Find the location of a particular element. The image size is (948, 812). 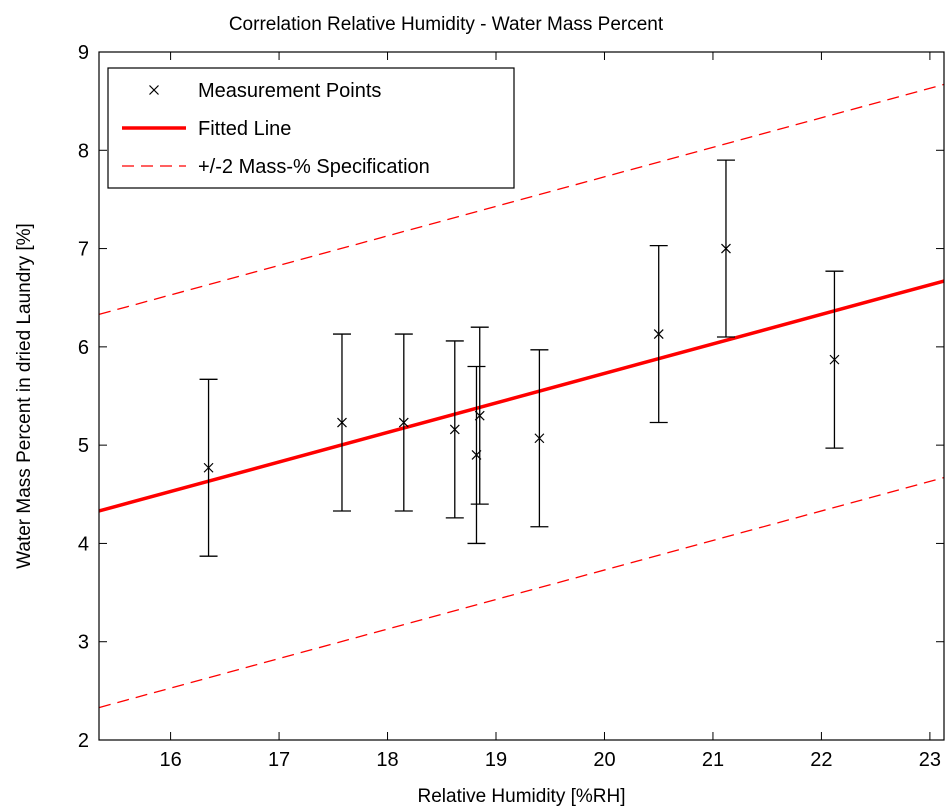

x-axis-label: Relative Humidity [%RH] is located at coordinates (522, 796).